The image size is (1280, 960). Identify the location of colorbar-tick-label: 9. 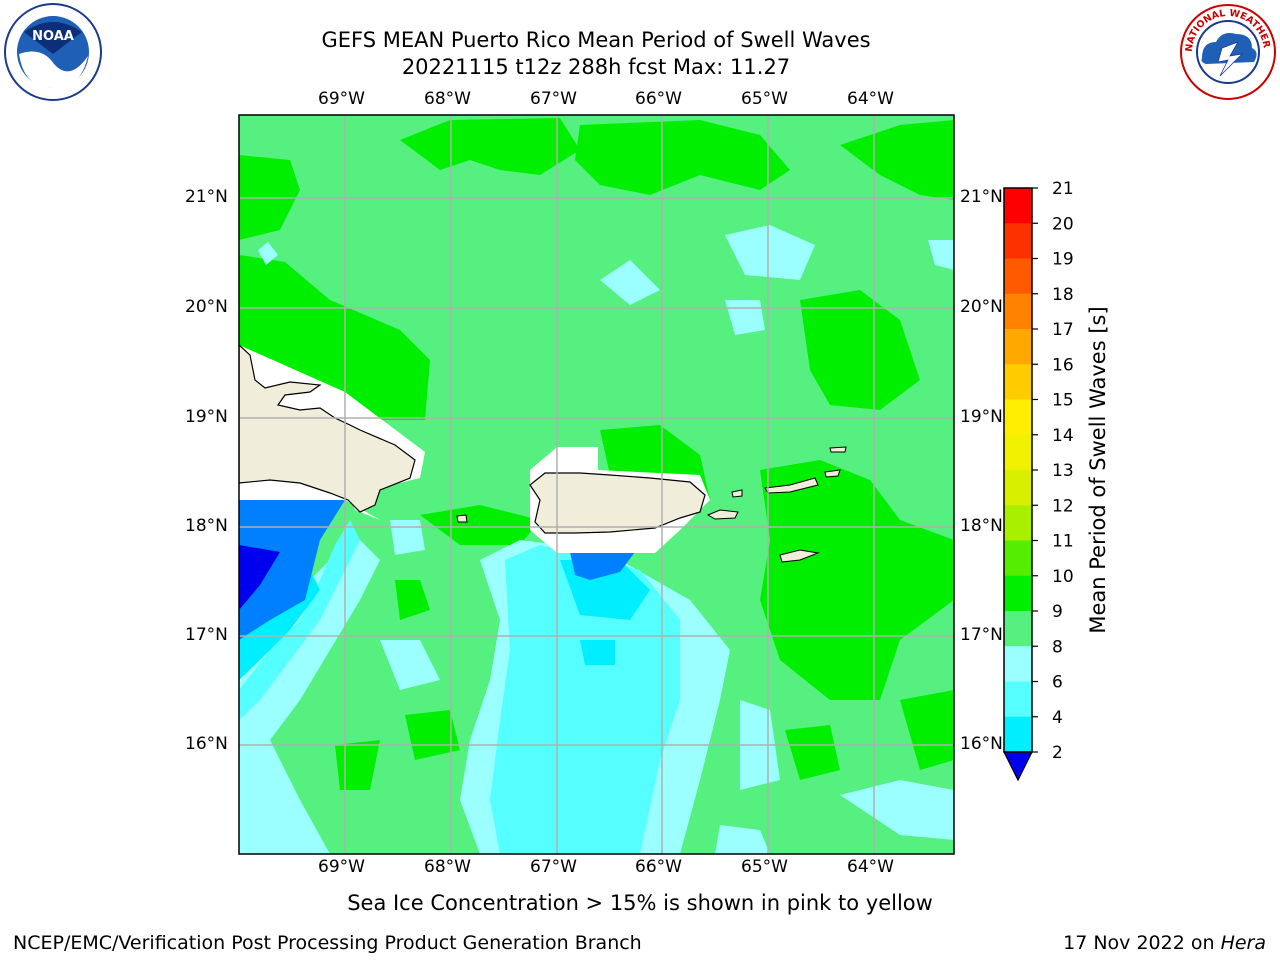
(1057, 612).